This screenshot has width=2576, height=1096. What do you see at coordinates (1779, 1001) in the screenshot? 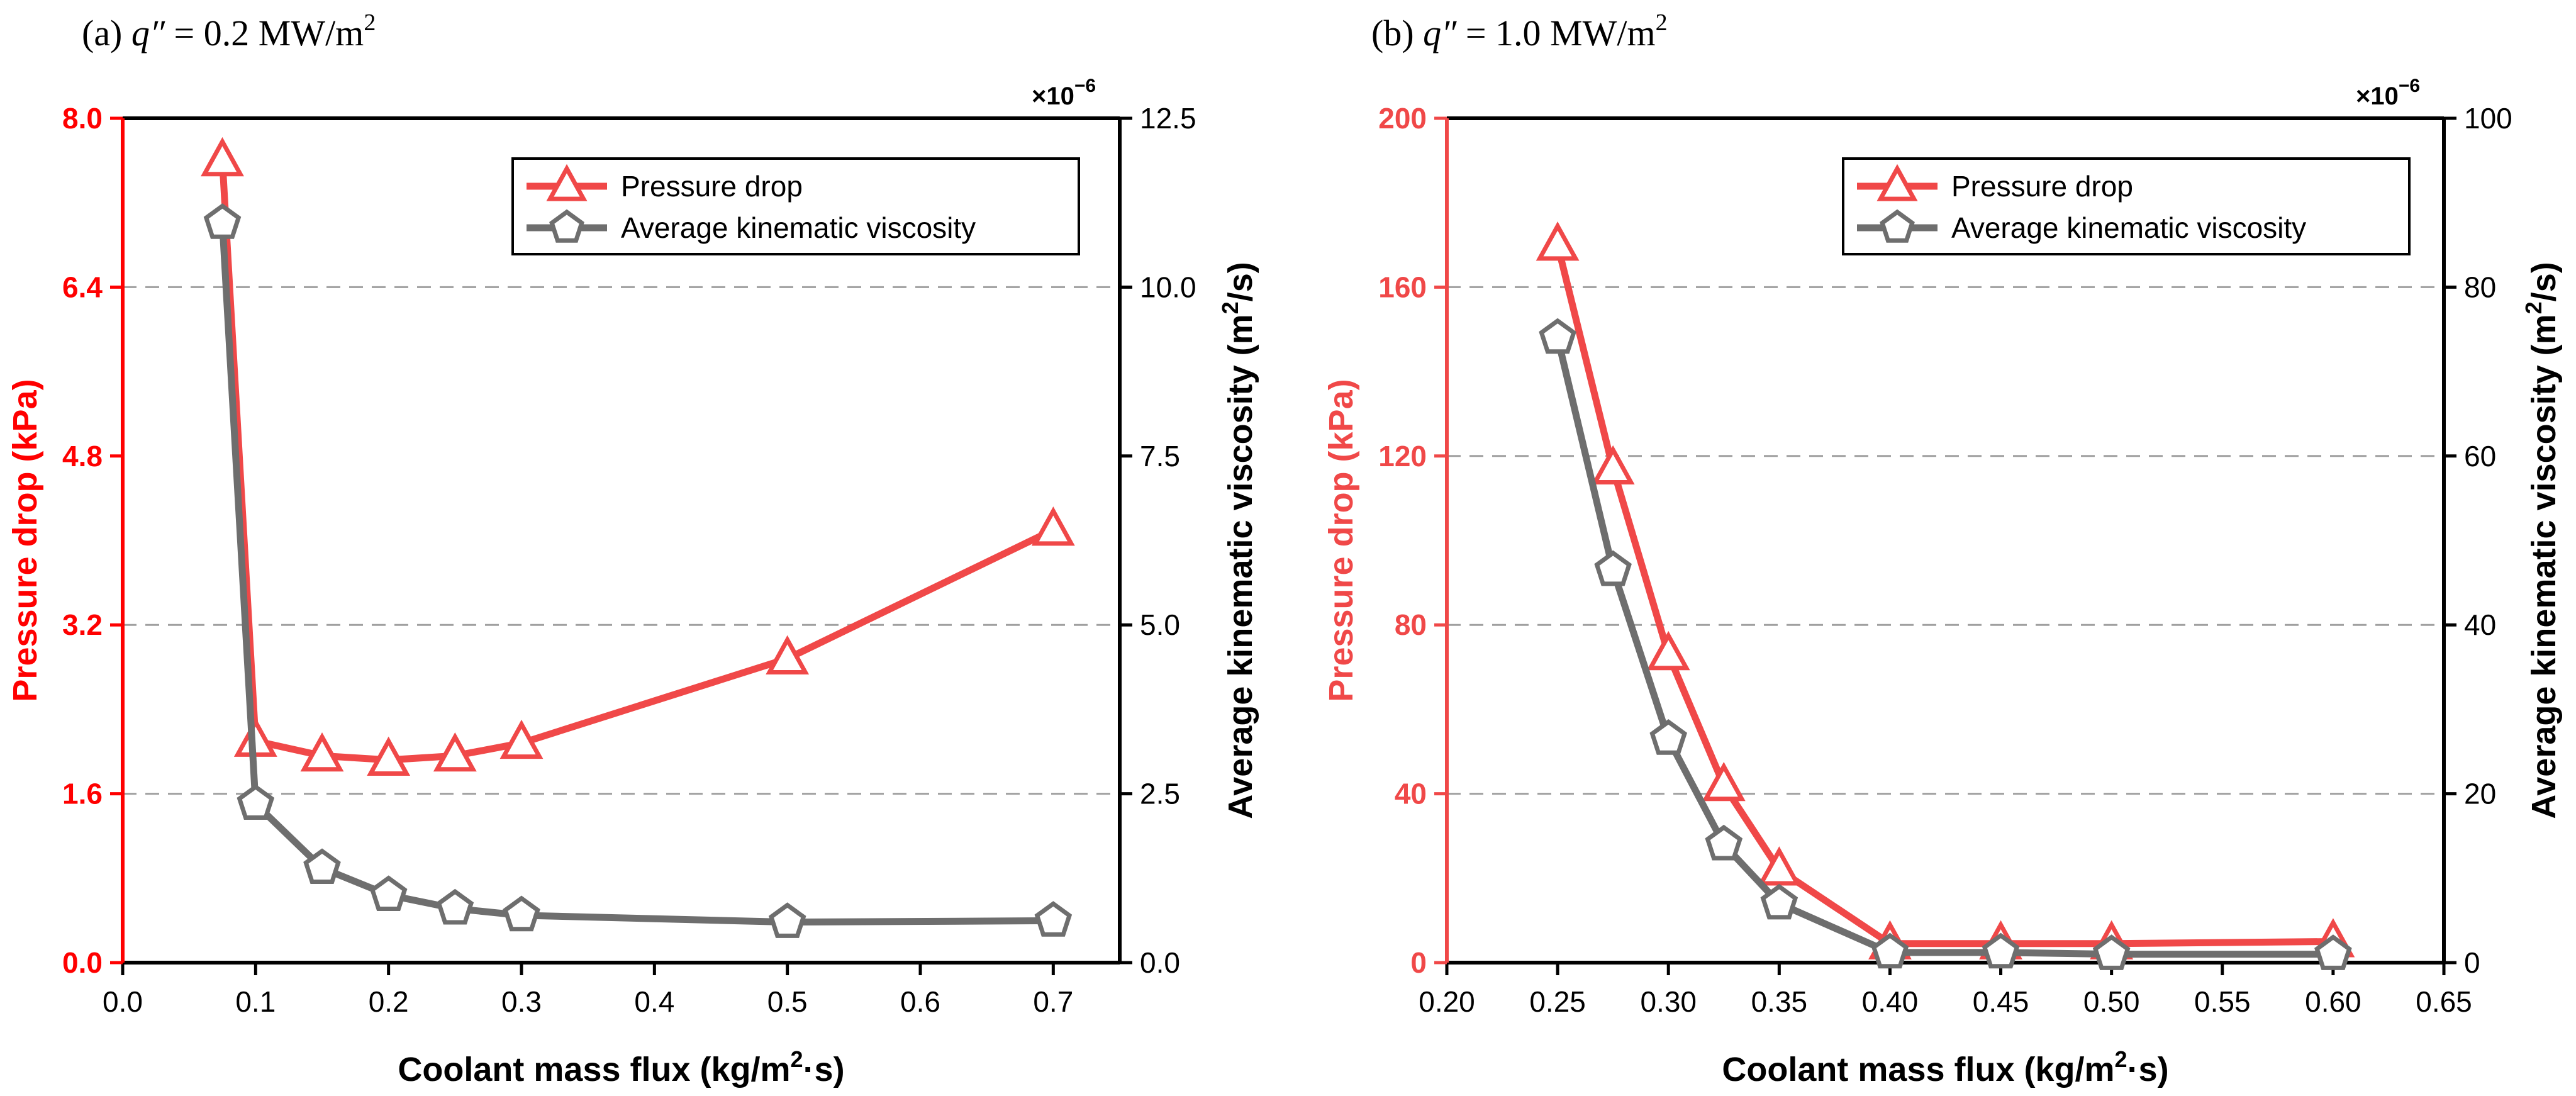
I see `x-tick-label: 0.35` at bounding box center [1779, 1001].